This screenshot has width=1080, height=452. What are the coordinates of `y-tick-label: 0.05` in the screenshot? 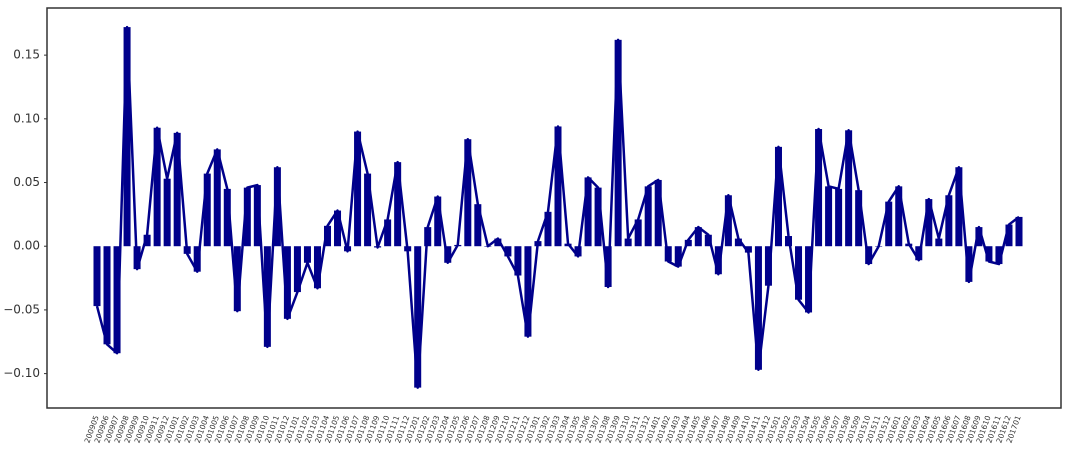 It's located at (26, 182).